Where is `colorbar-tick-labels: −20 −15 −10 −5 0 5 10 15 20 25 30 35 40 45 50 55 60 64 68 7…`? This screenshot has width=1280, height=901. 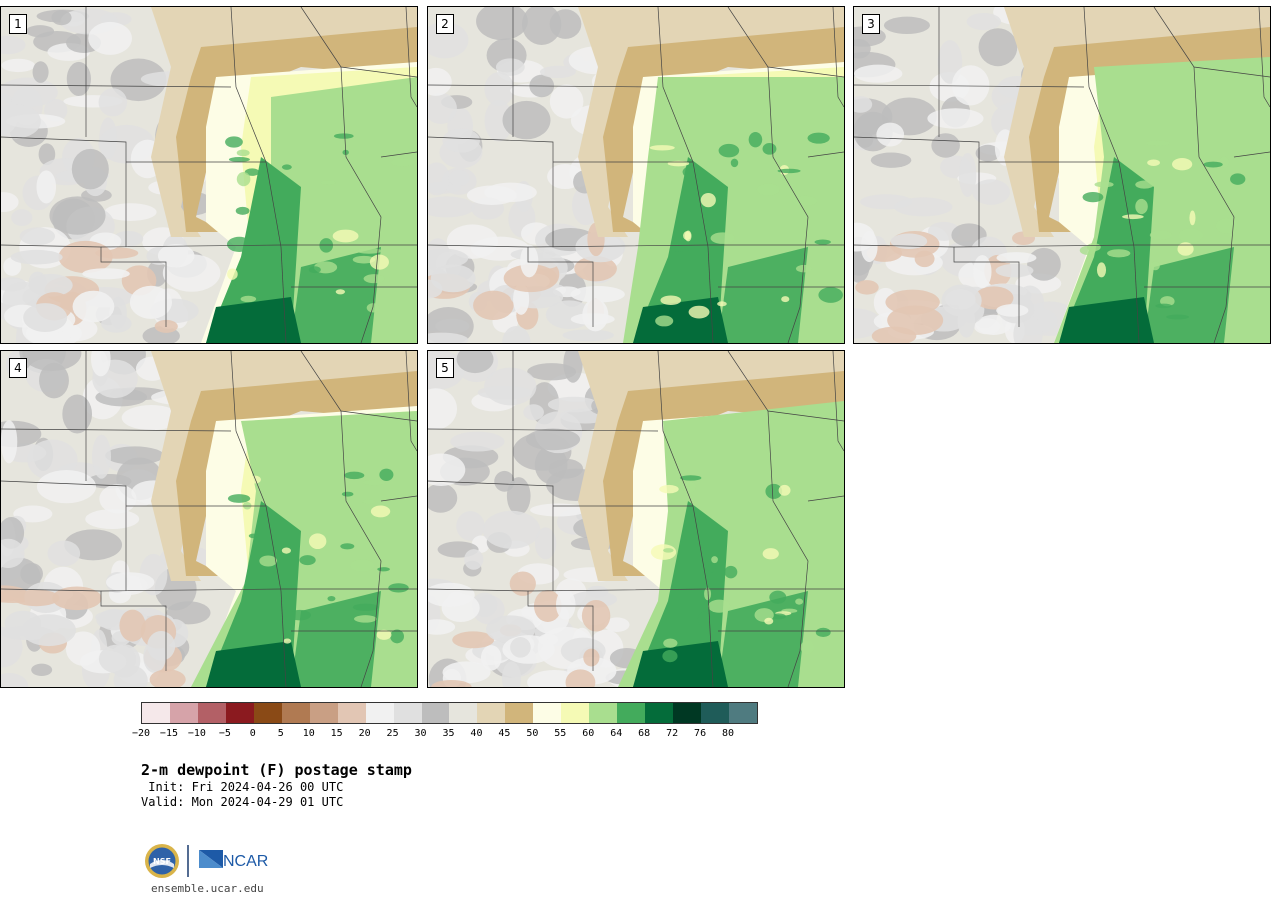 colorbar-tick-labels: −20 −15 −10 −5 0 5 10 15 20 25 30 35 40 45 50 55 60 64 68 7… is located at coordinates (444, 735).